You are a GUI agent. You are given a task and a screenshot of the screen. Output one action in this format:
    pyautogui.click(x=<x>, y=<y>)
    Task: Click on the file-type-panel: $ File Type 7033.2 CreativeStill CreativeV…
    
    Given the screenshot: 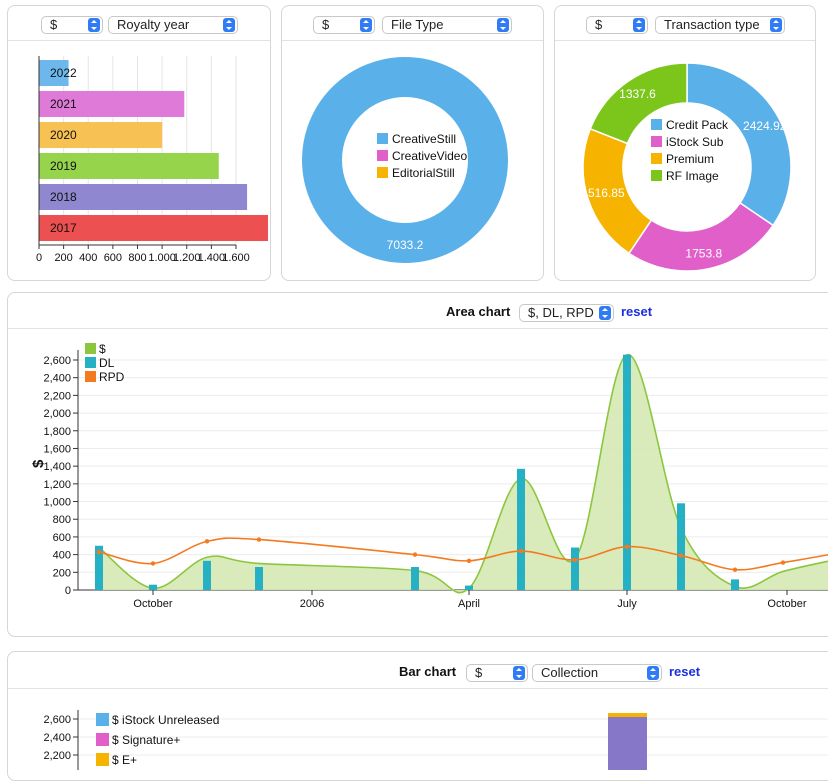 What is the action you would take?
    pyautogui.click(x=412, y=143)
    